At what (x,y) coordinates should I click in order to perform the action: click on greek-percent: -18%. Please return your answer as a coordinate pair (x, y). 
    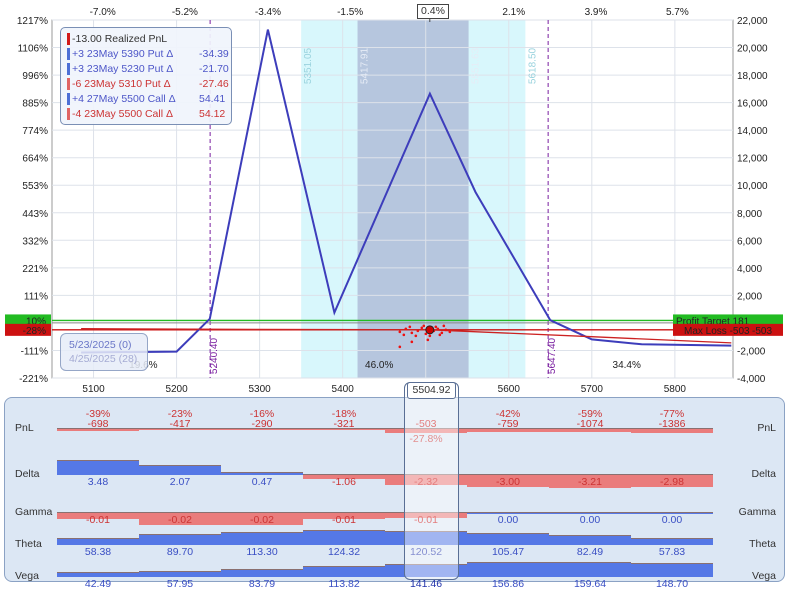
    Looking at the image, I should click on (344, 414).